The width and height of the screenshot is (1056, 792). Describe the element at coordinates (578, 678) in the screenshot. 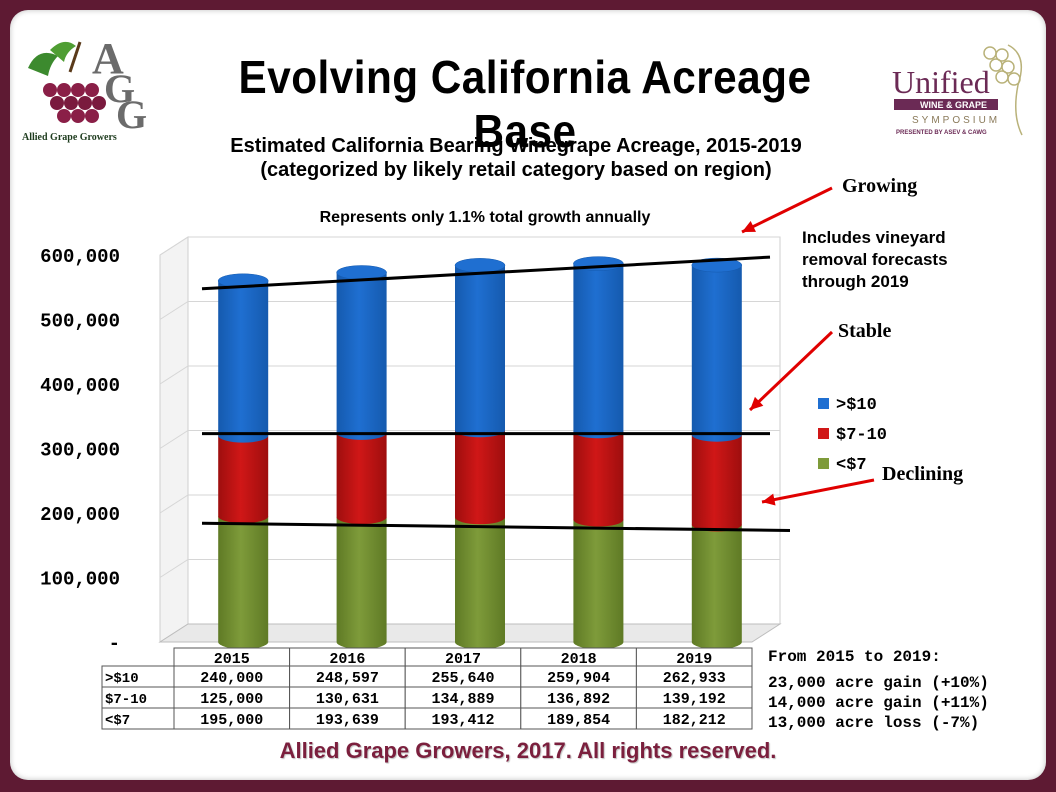

I see `table-value: 259,904` at that location.